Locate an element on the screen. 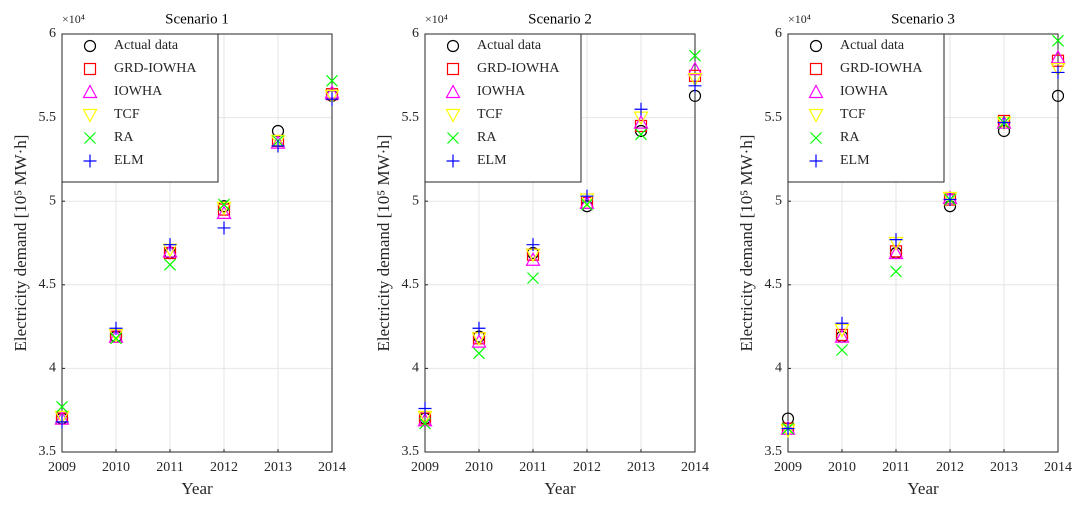 Image resolution: width=1073 pixels, height=508 pixels. legend-label: Actual data is located at coordinates (509, 45).